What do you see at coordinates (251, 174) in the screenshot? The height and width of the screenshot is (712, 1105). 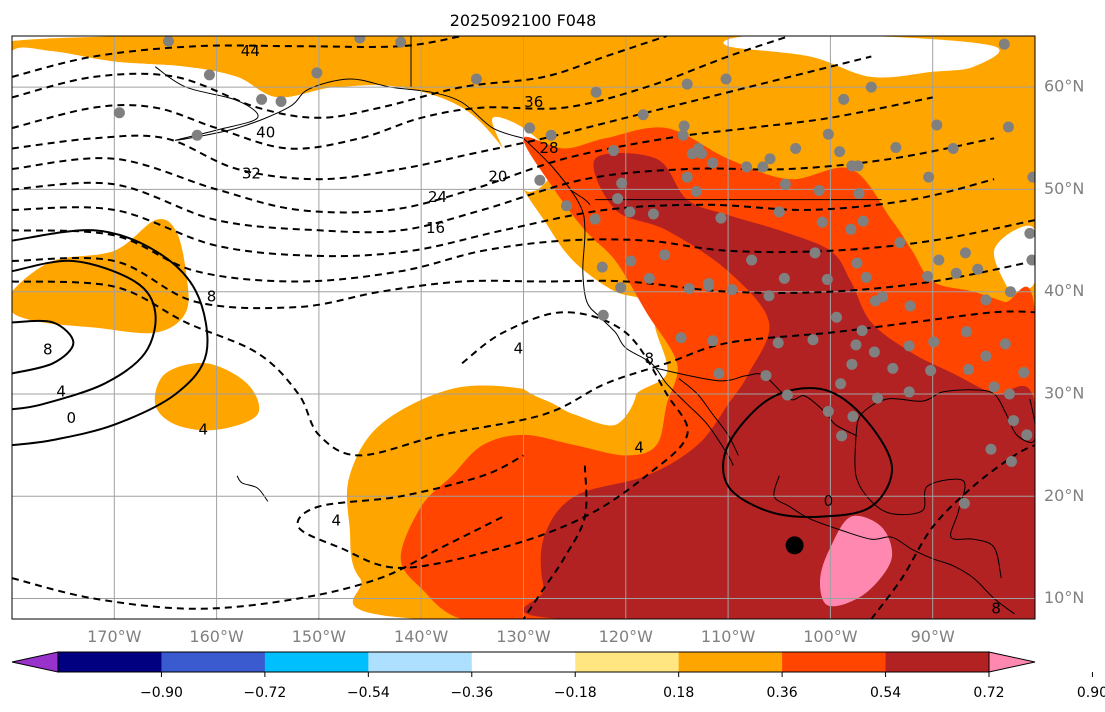 I see `contour-label: 32` at bounding box center [251, 174].